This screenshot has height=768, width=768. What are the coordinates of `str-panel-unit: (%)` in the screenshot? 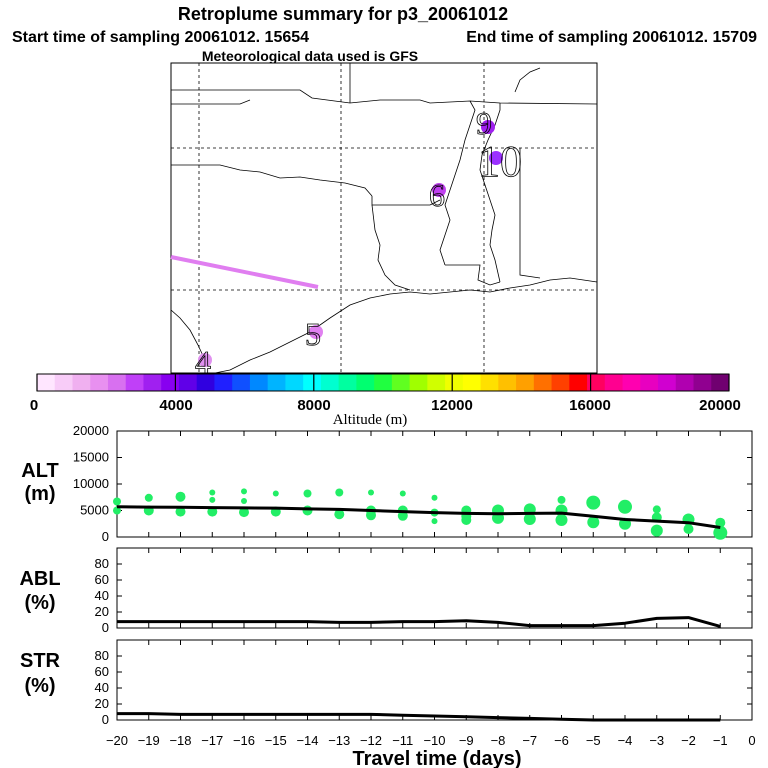 It's located at (39, 686).